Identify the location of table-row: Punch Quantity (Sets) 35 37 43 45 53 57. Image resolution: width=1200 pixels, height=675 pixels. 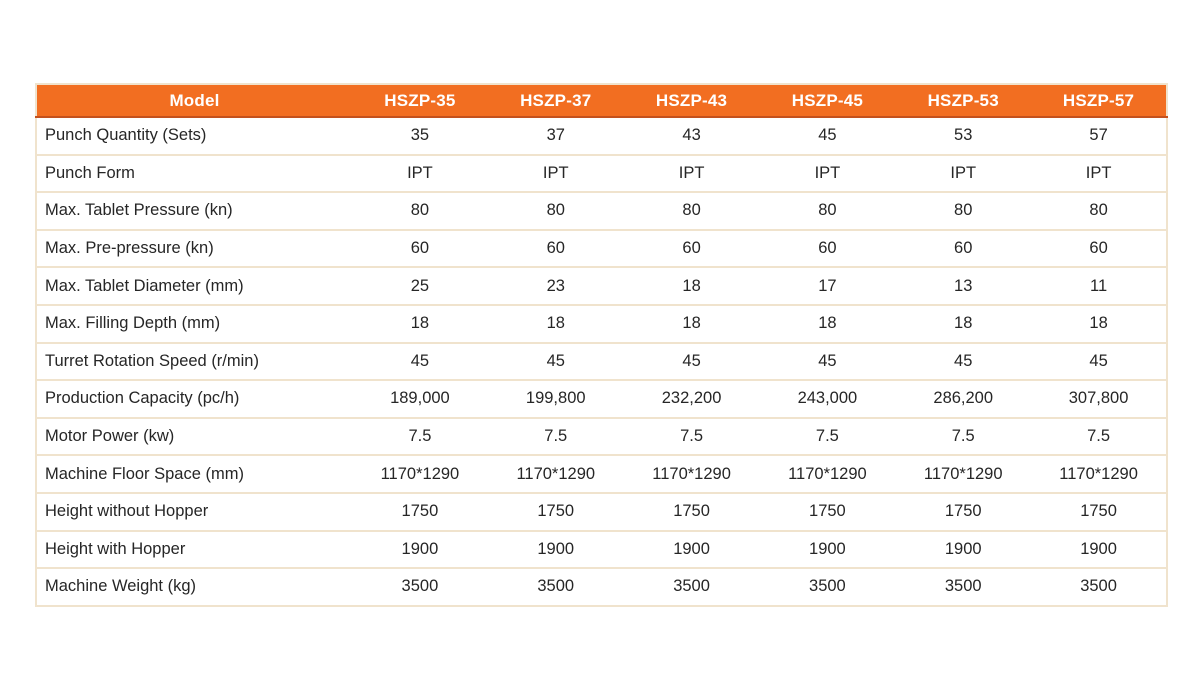
(601, 136).